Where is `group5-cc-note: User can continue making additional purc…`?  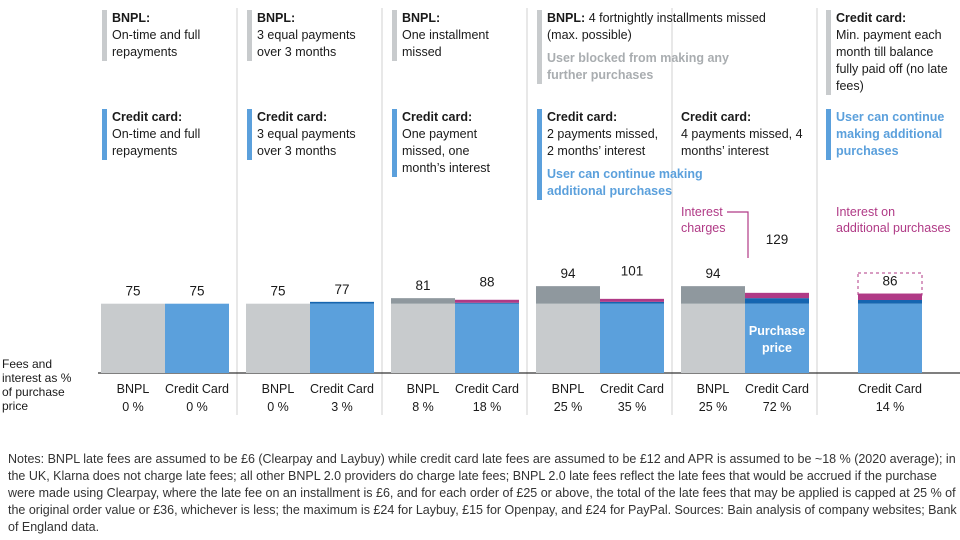 group5-cc-note: User can continue making additional purc… is located at coordinates (890, 134).